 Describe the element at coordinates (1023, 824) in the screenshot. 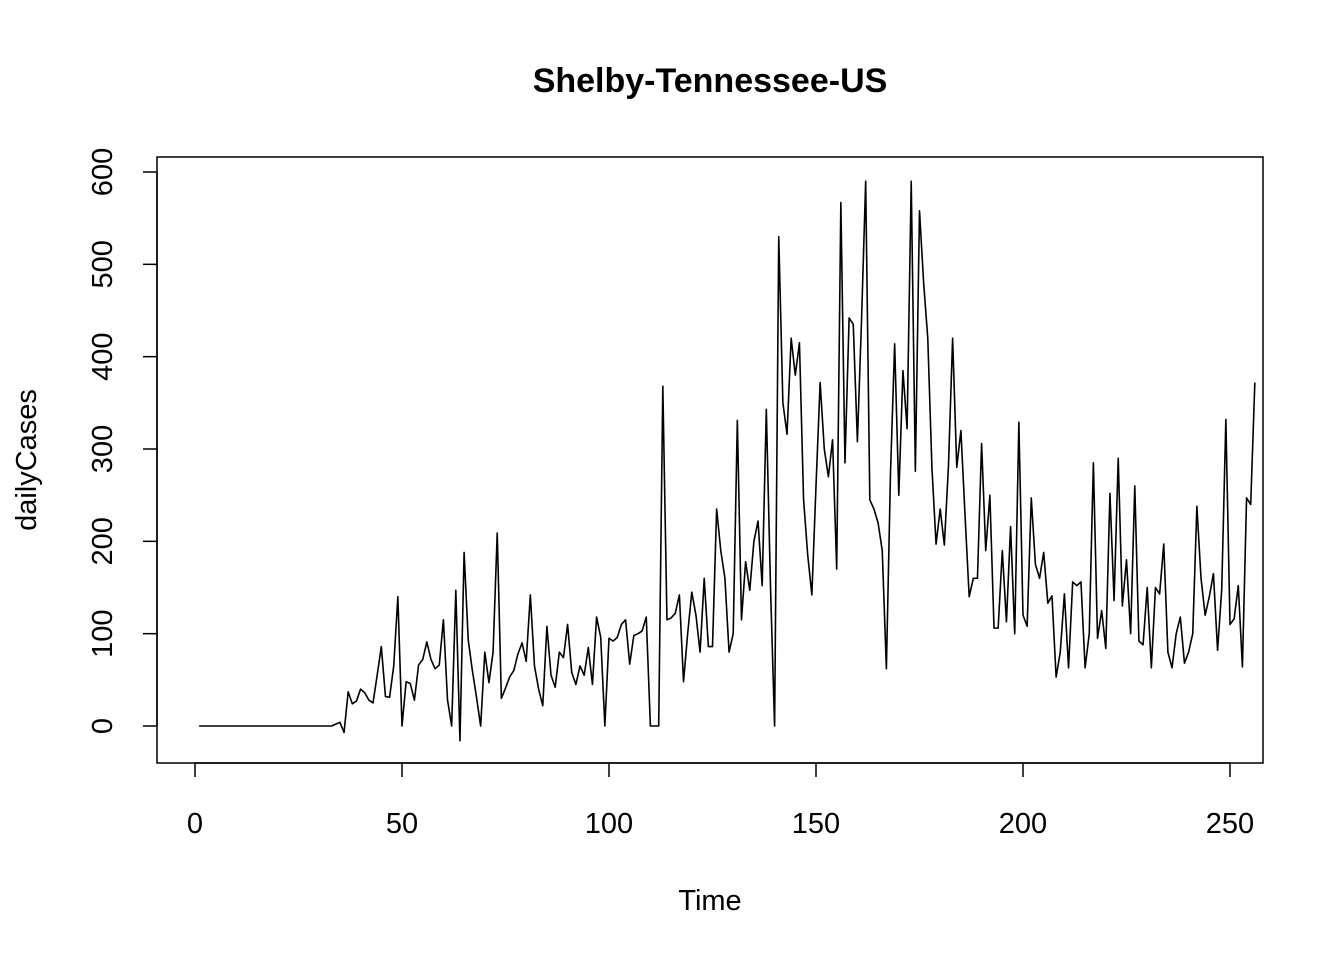

I see `x-tick-label: 200` at that location.